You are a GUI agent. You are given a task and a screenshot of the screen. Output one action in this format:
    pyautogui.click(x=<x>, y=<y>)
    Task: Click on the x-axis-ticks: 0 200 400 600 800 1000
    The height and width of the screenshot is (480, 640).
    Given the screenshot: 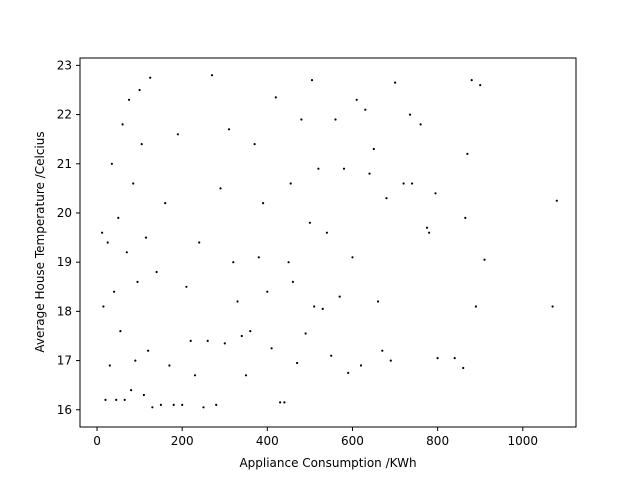 What is the action you would take?
    pyautogui.click(x=315, y=437)
    